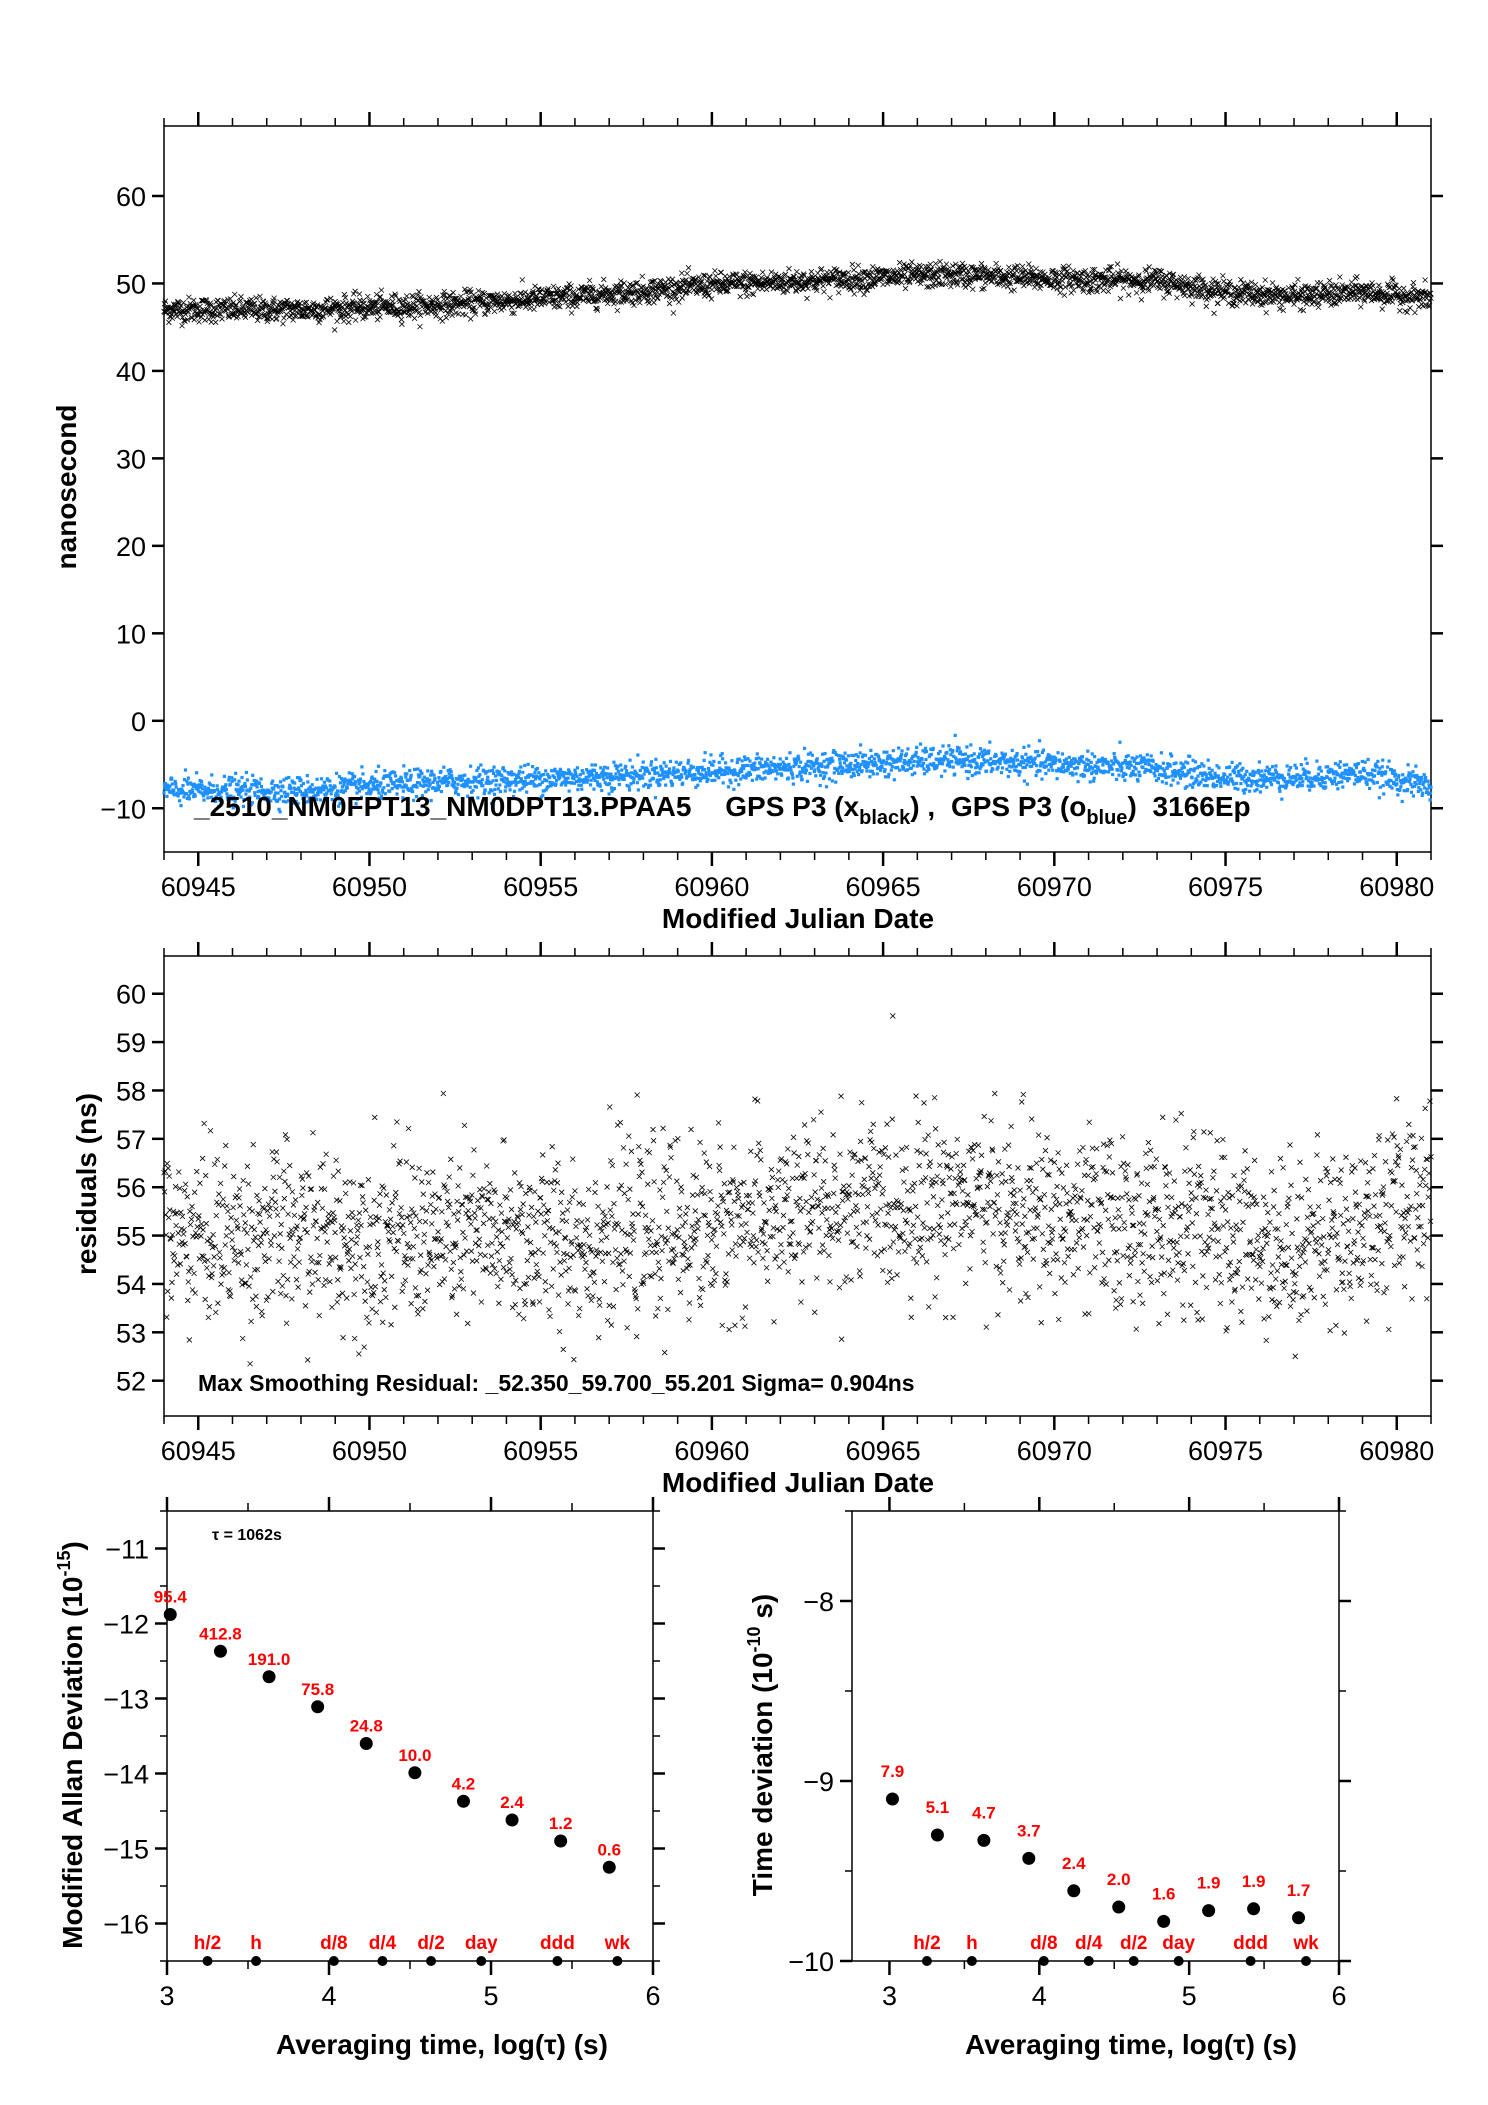 This screenshot has height=2105, width=1488. I want to click on x-tick-label: 60965, so click(883, 887).